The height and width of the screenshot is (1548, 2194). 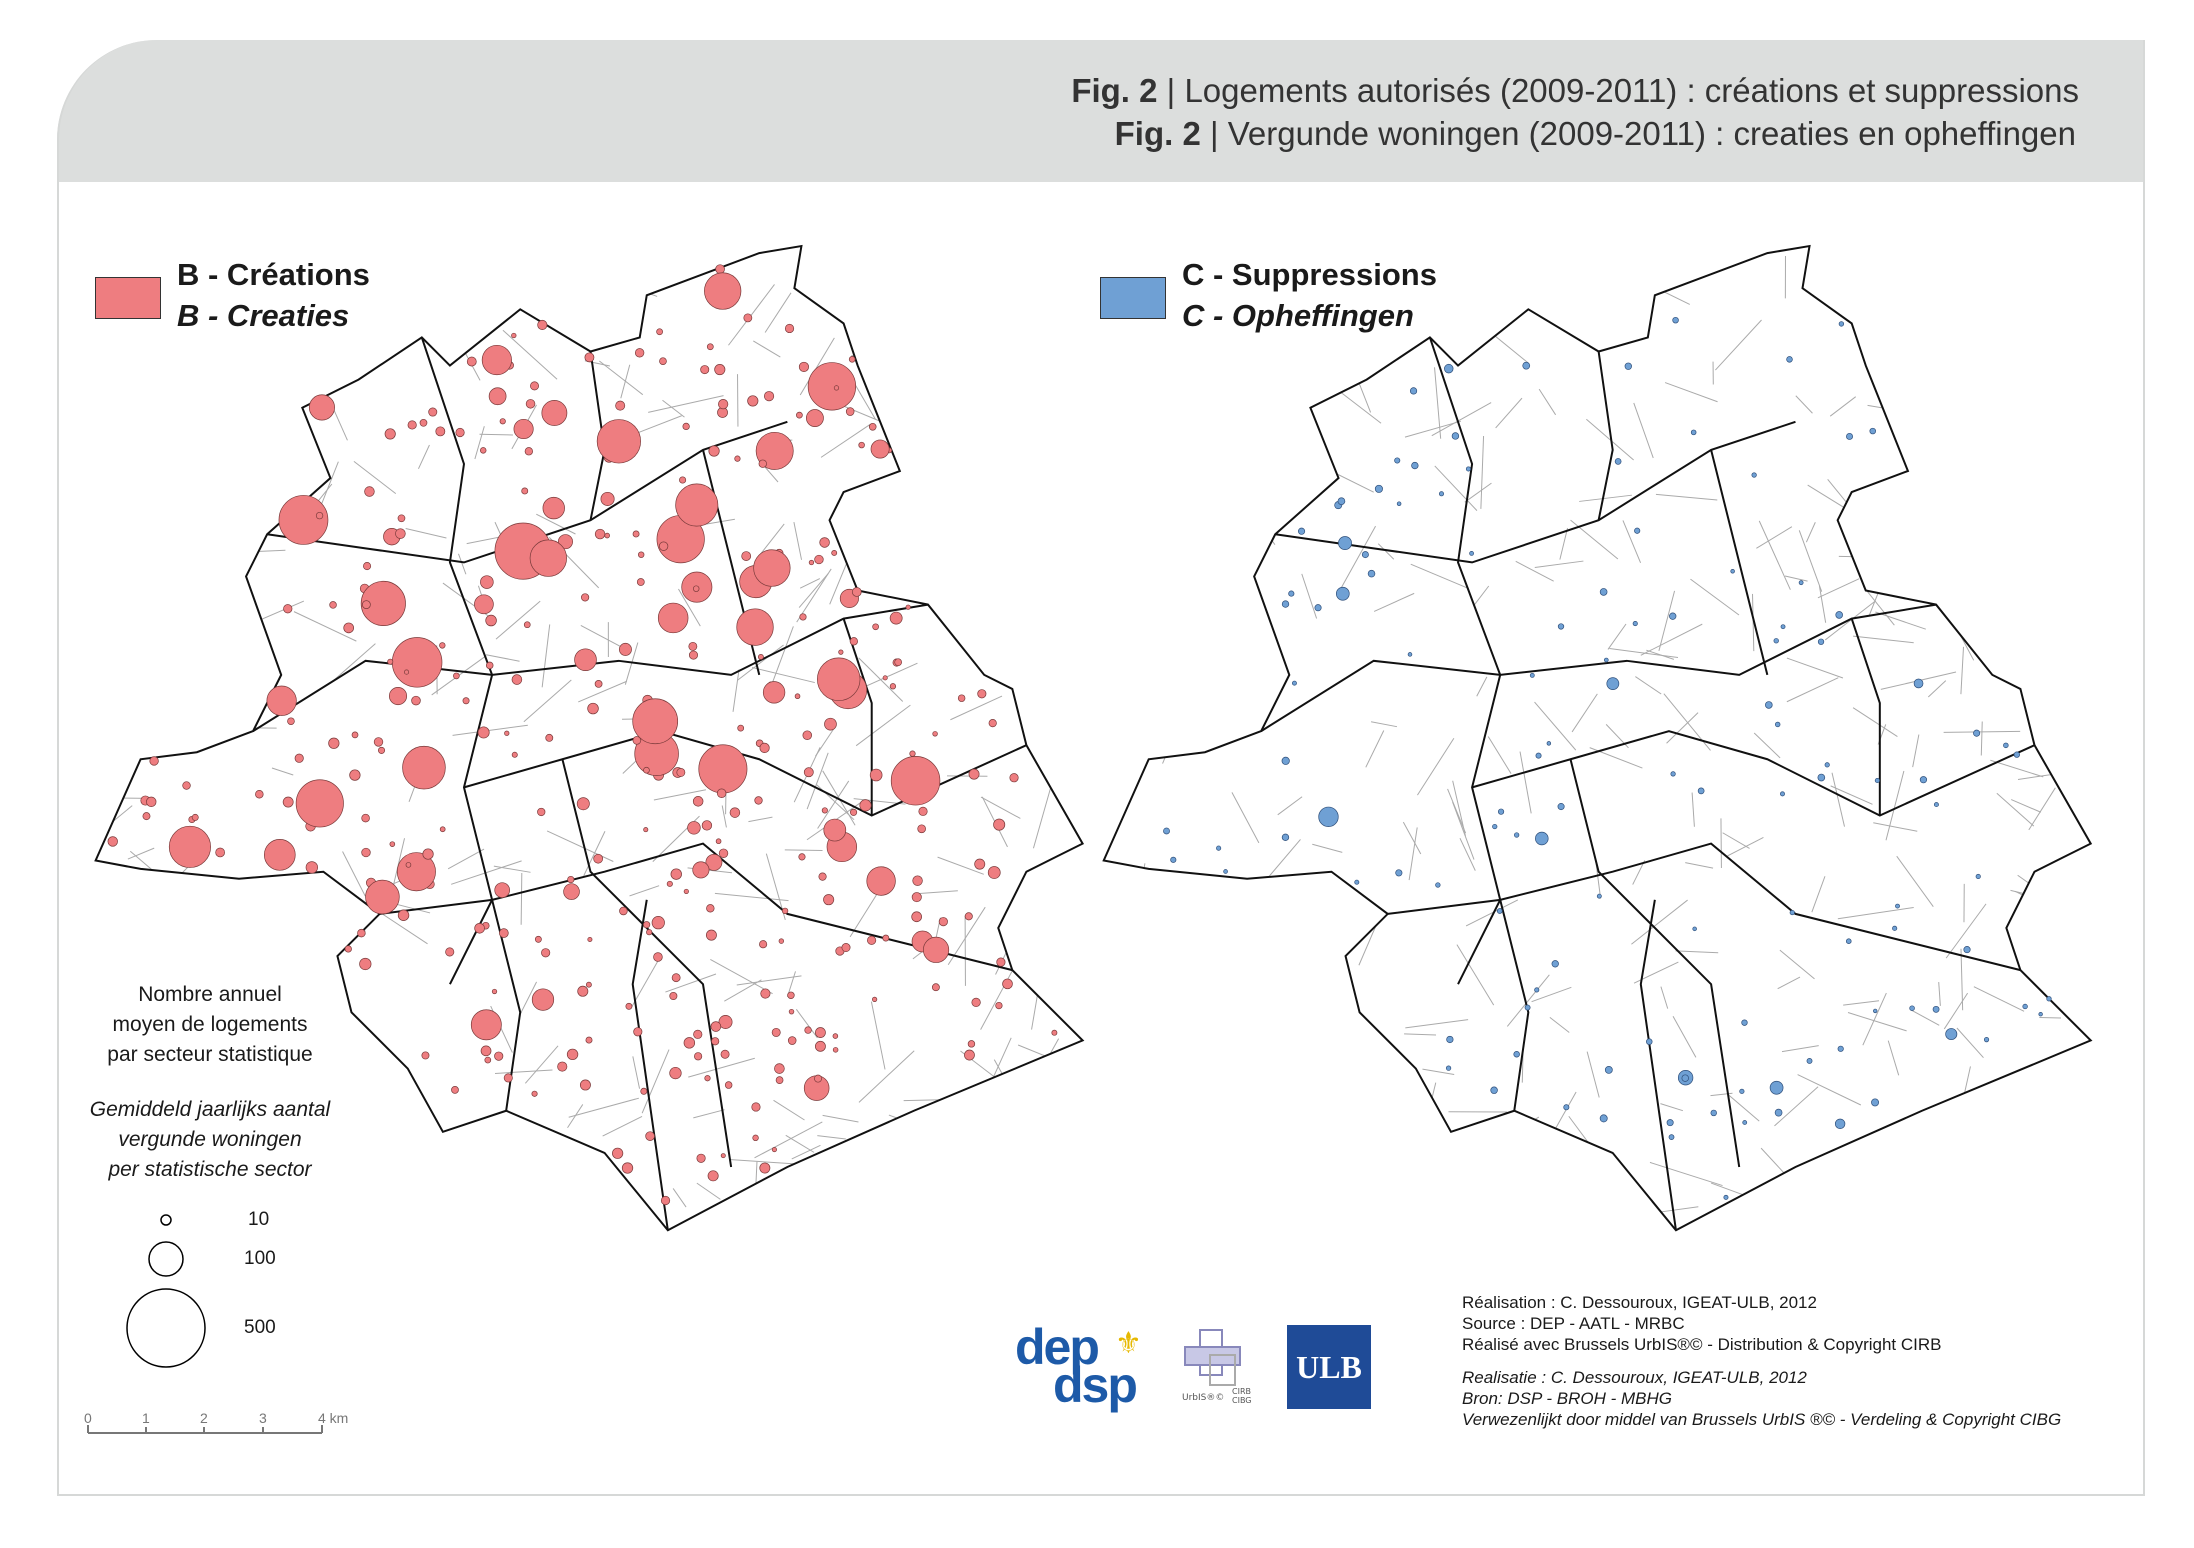 I want to click on scale-label: 4 km, so click(x=333, y=1418).